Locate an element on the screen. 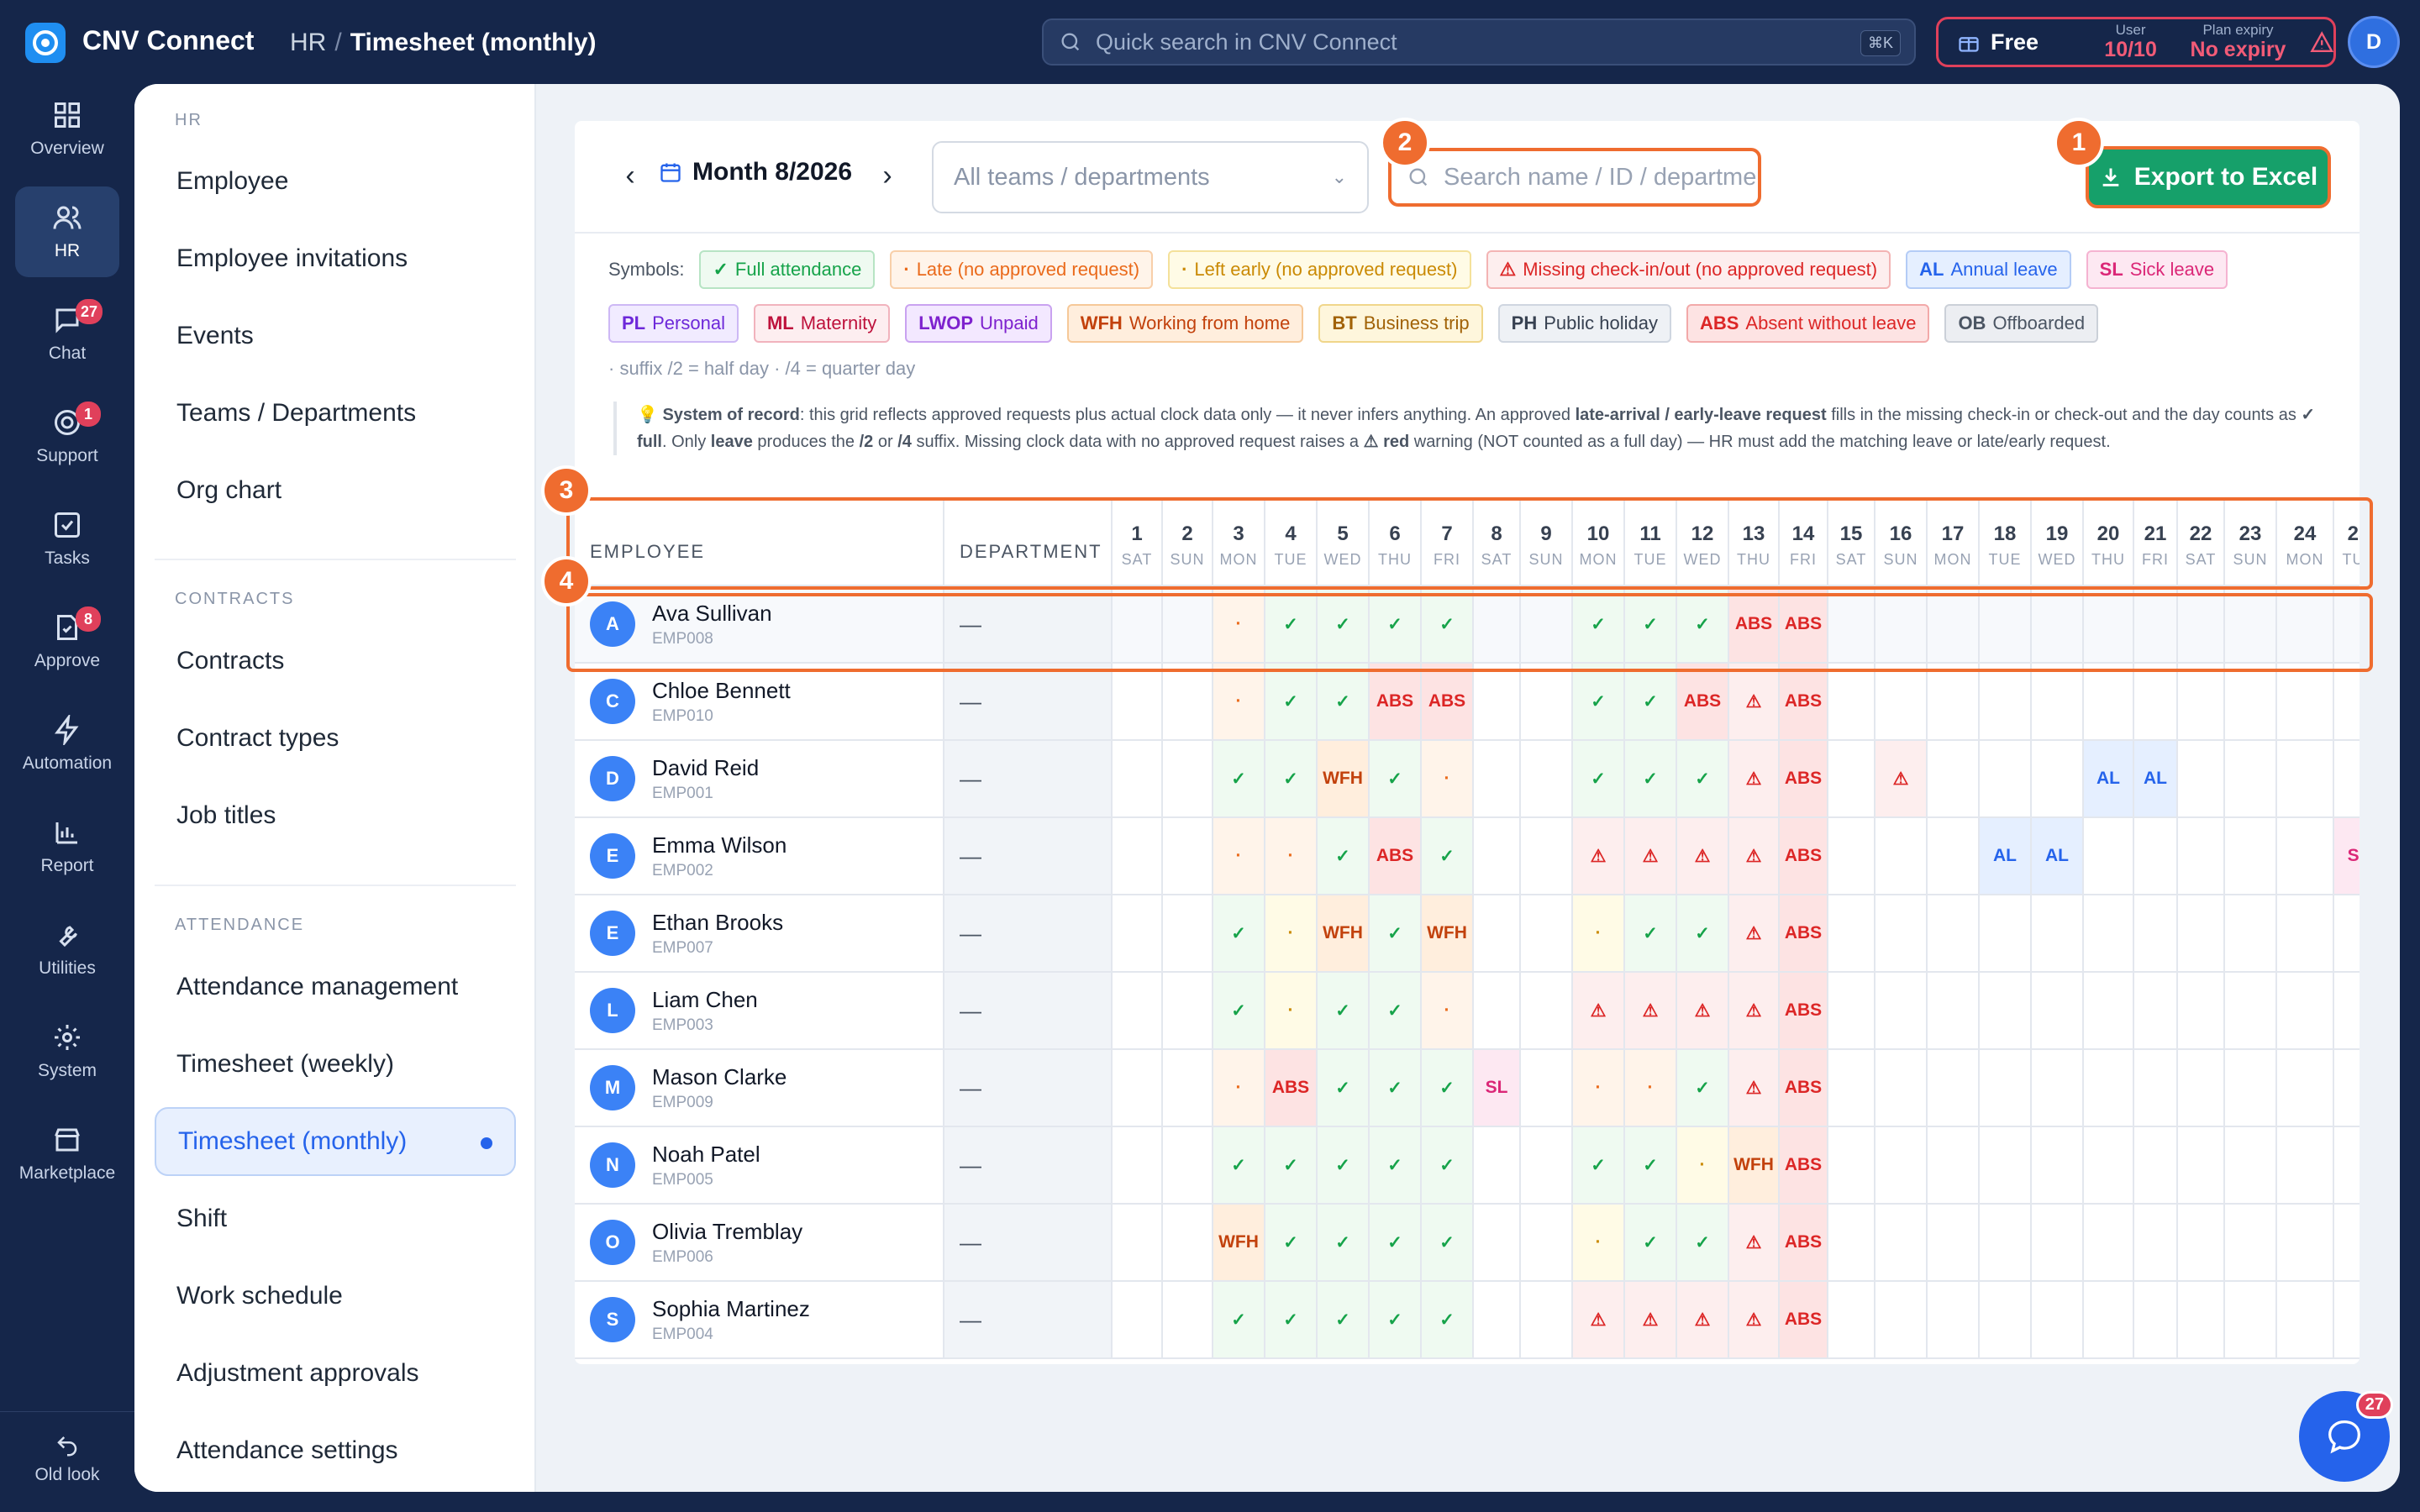  sidebar-item-timesheet-monthly: Timesheet (monthly) is located at coordinates (336, 1141).